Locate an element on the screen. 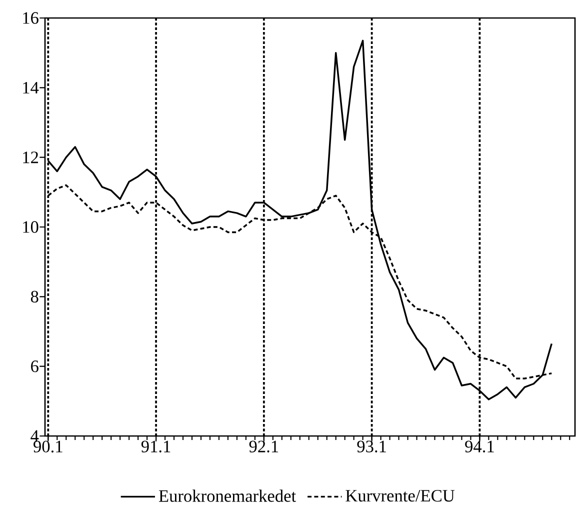 This screenshot has width=579, height=515. y-tick-label: 14 is located at coordinates (31, 88).